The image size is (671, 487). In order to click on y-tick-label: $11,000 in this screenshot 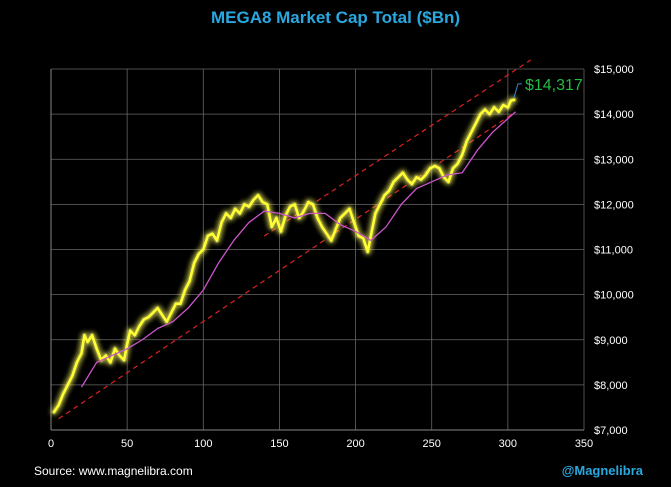, I will do `click(613, 251)`.